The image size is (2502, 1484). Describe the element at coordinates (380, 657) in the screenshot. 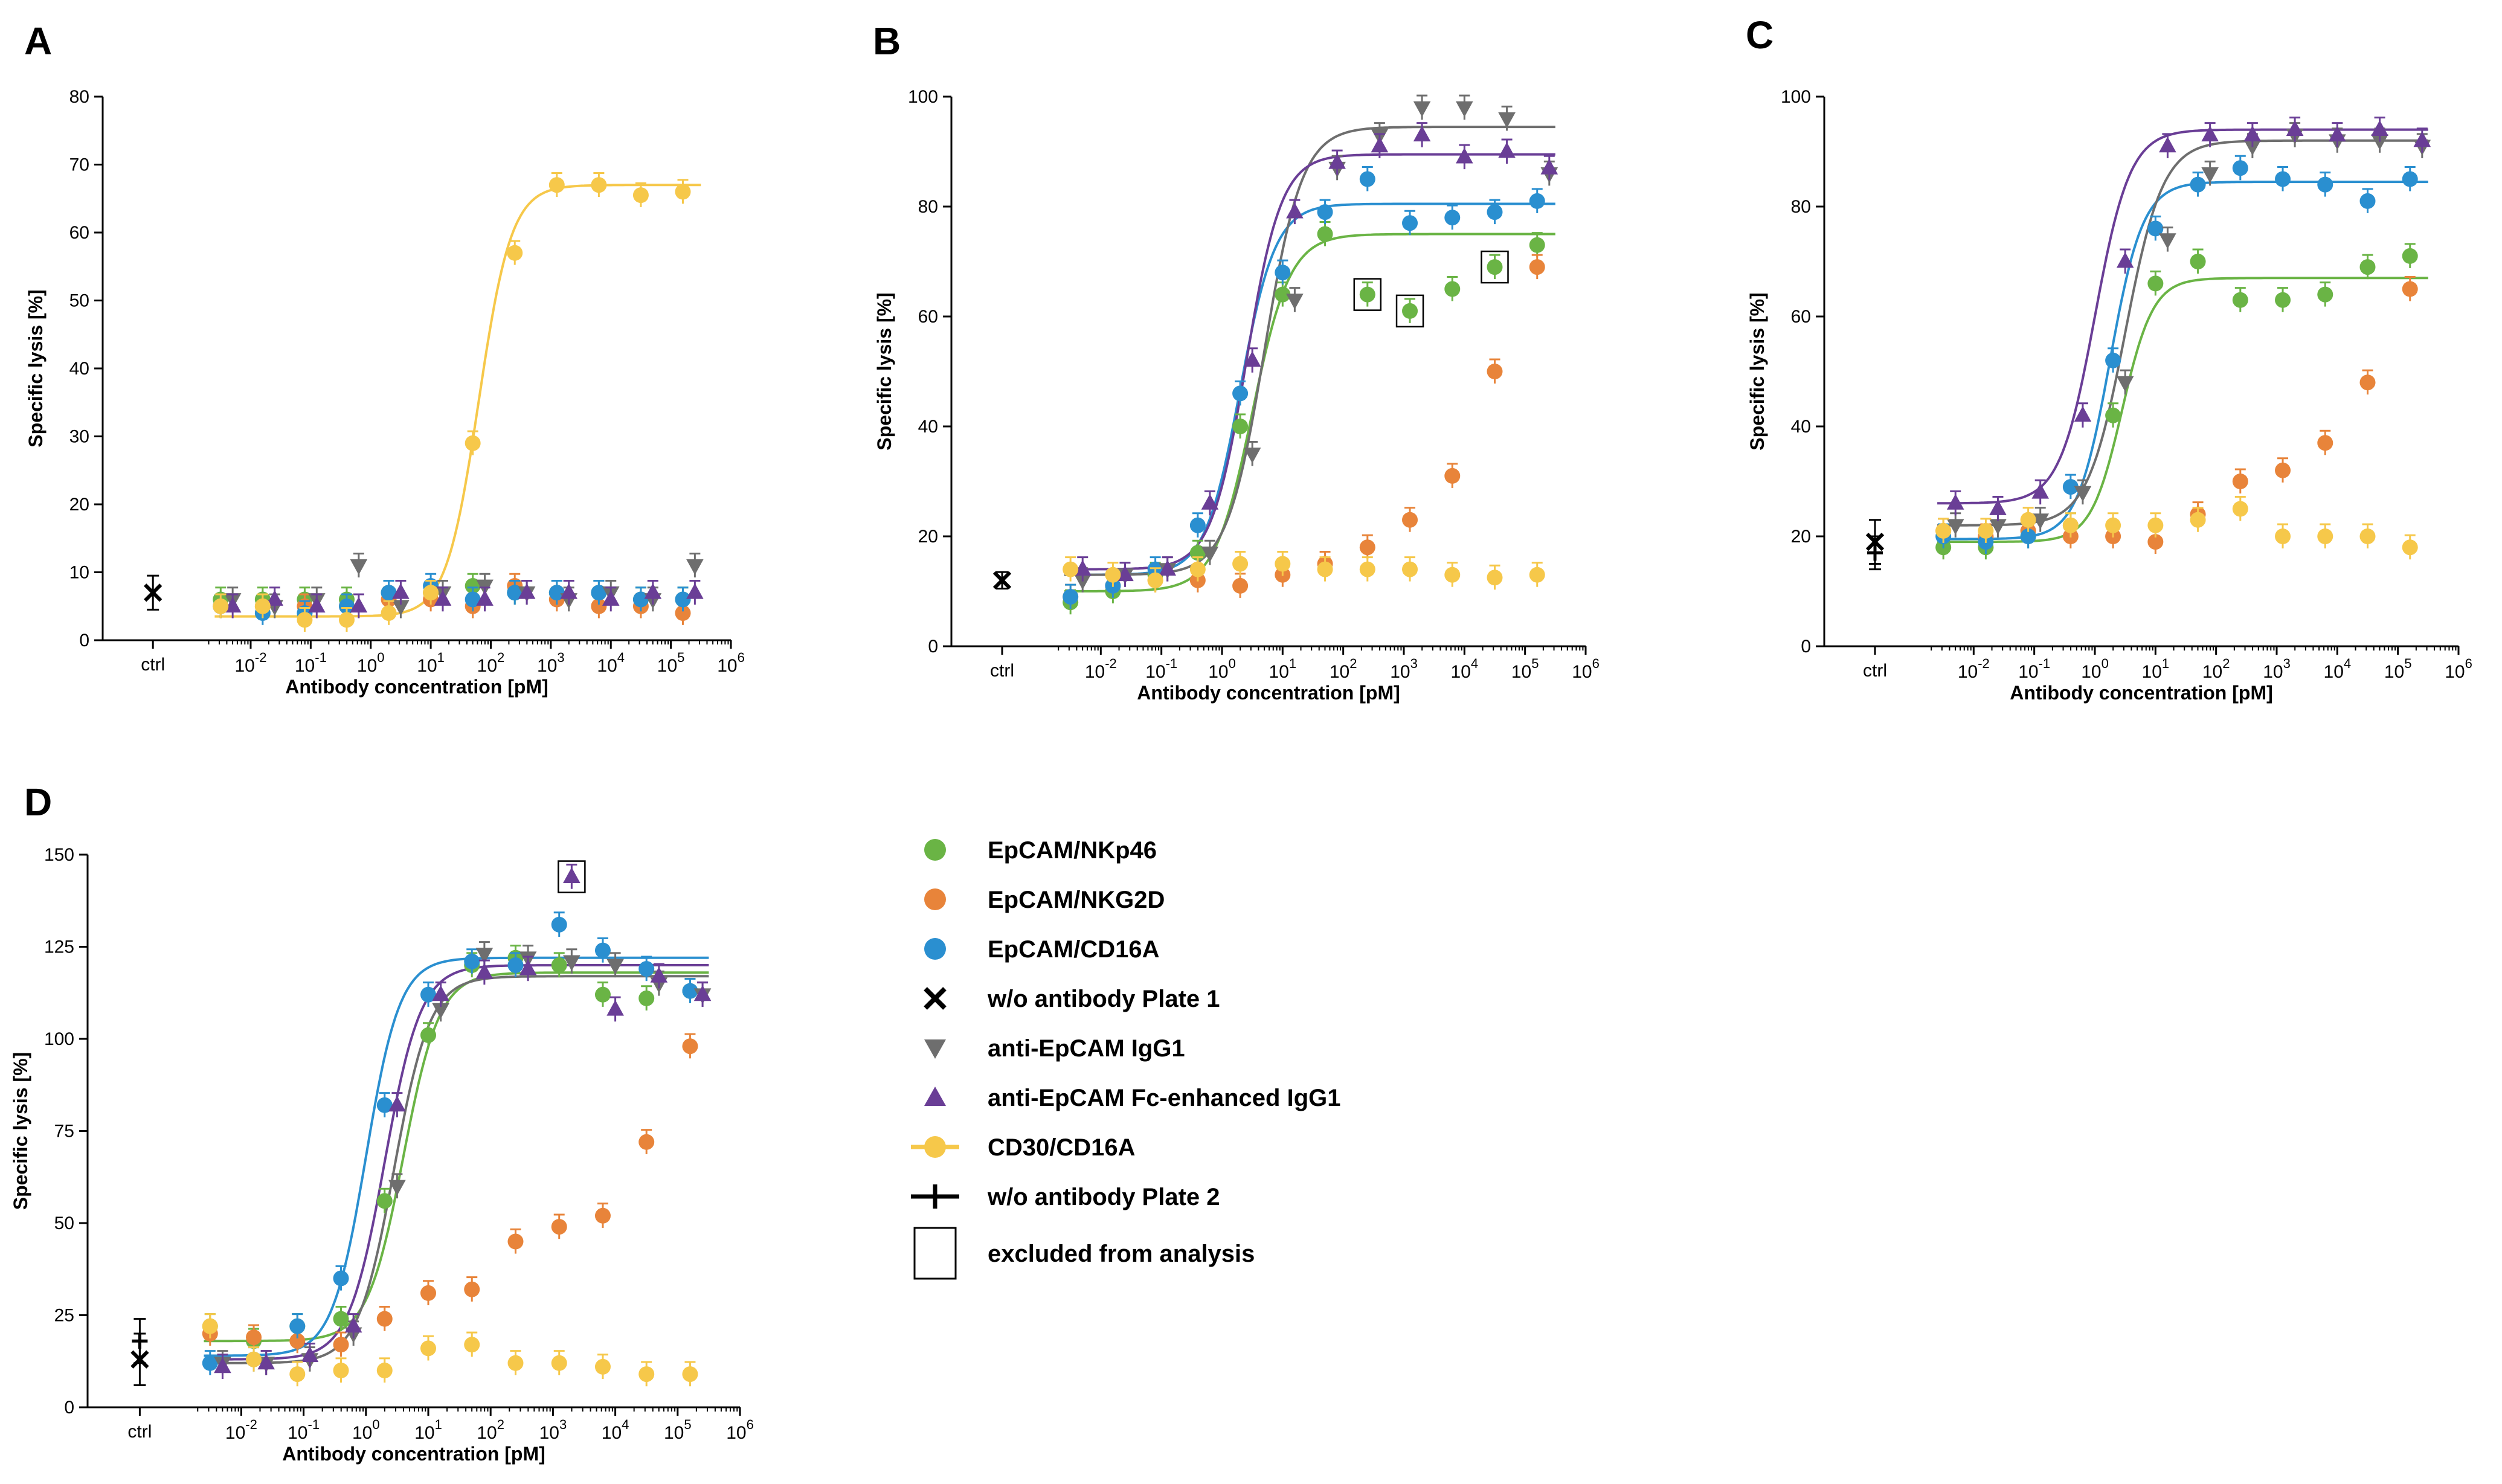

I see `tick-exponent: 0` at that location.